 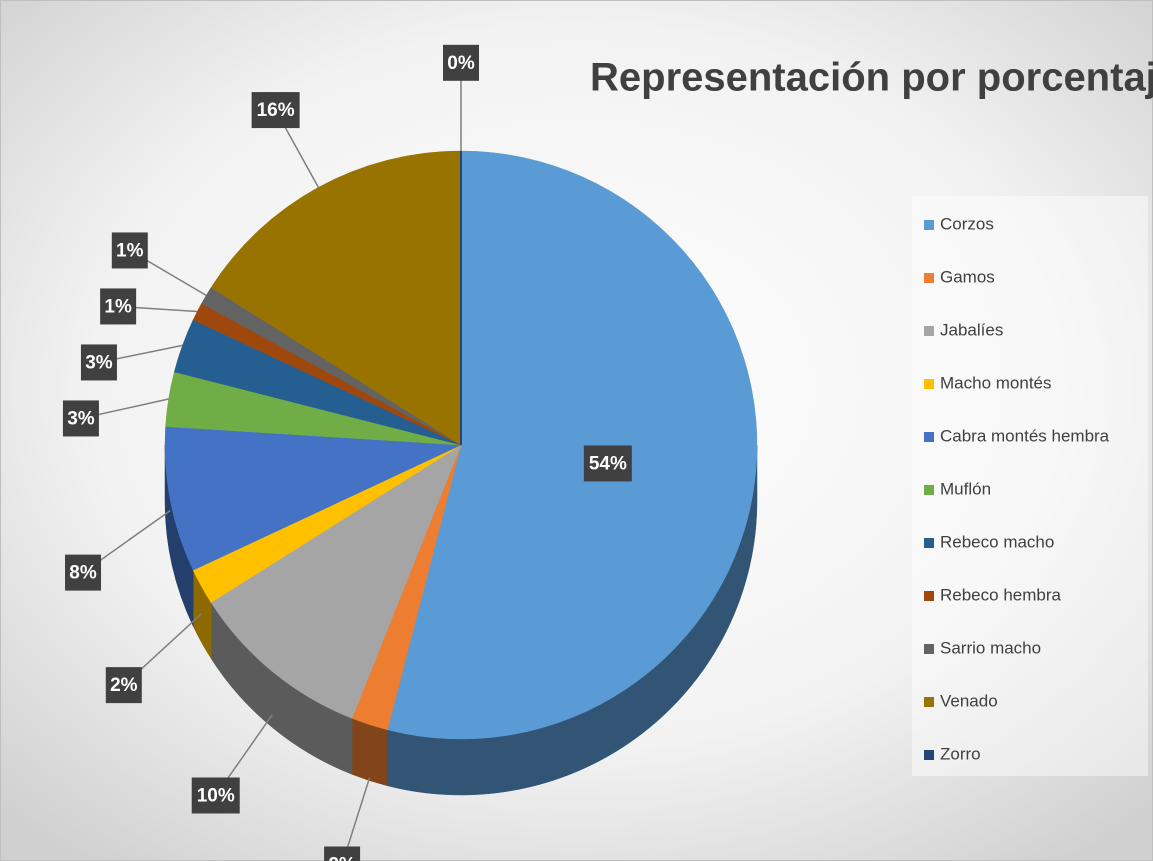 I want to click on legend-label: Cabra montés hembra, so click(x=1025, y=435).